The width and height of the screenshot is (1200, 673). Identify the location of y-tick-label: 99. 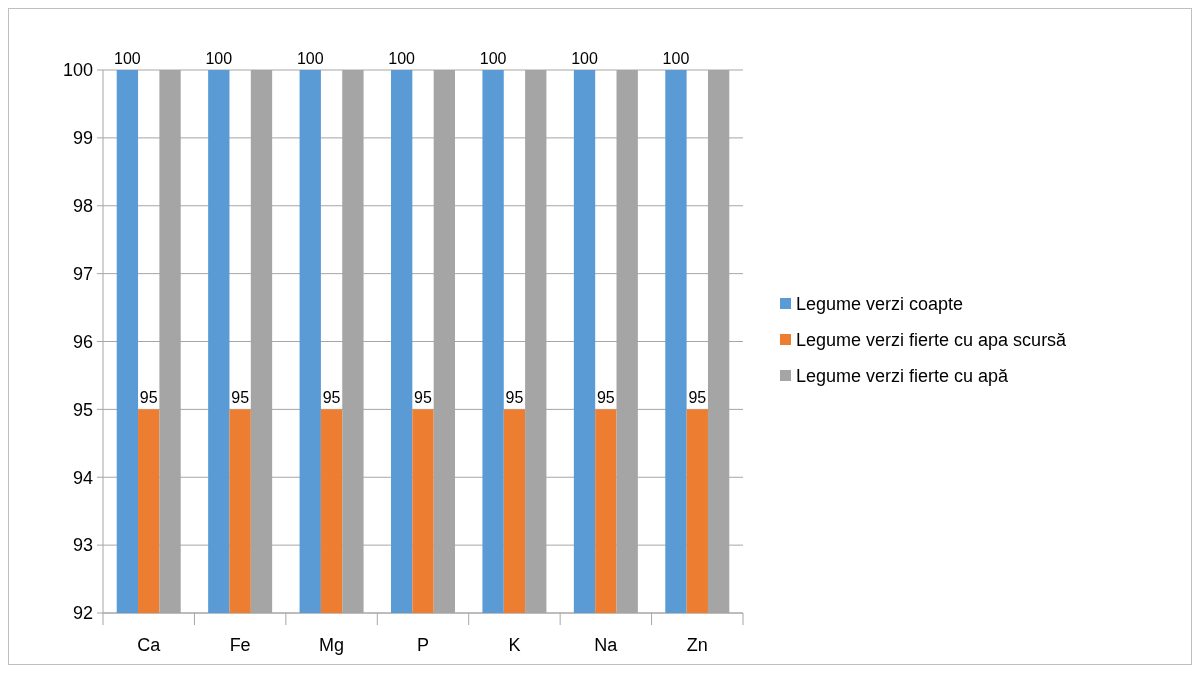
(82, 138).